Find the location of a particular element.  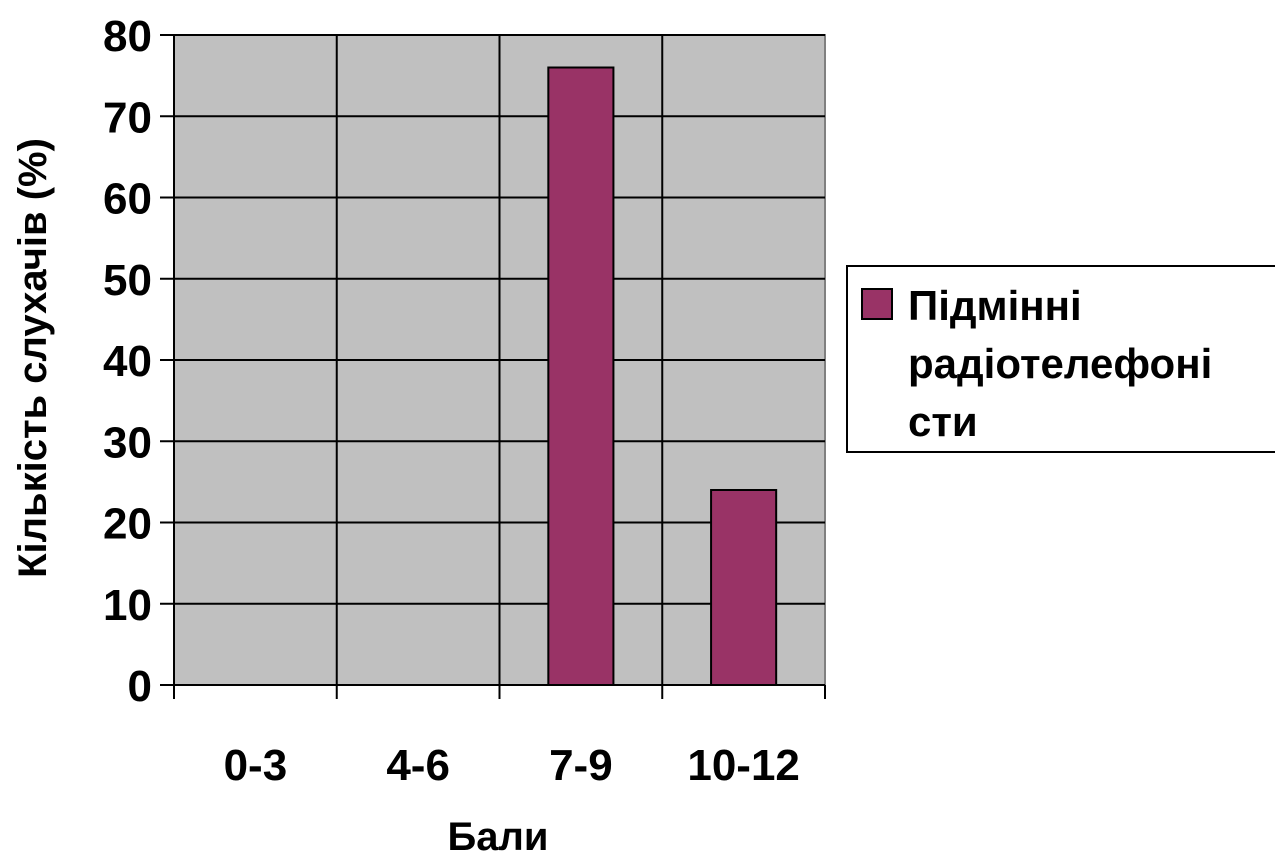

y-tick-label-30: 30 is located at coordinates (127, 442).